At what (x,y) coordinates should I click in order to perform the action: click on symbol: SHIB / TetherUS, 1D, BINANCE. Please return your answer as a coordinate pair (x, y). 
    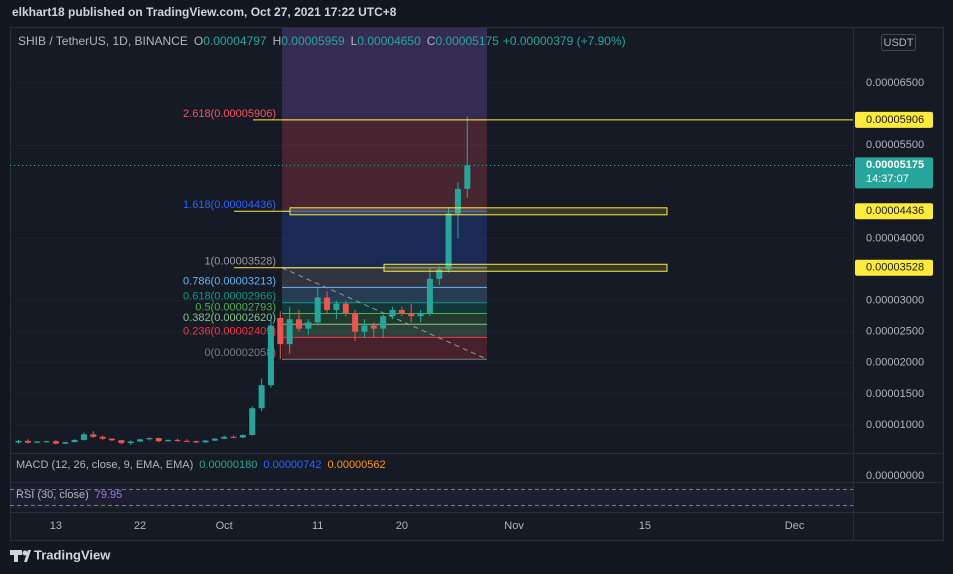
    Looking at the image, I should click on (103, 41).